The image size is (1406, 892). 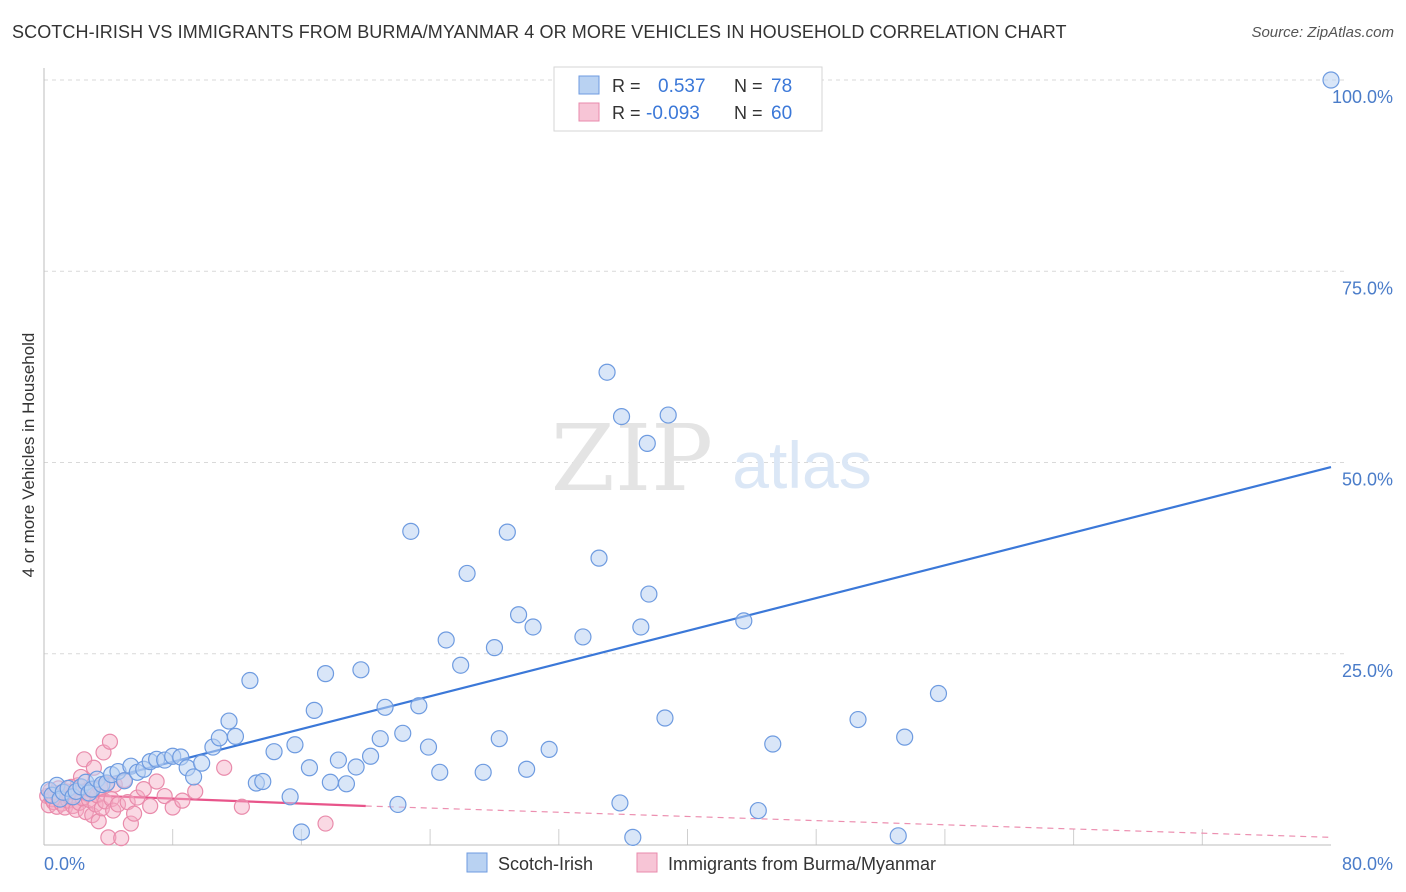 What do you see at coordinates (682, 86) in the screenshot?
I see `legend-r-value-1: 0.537` at bounding box center [682, 86].